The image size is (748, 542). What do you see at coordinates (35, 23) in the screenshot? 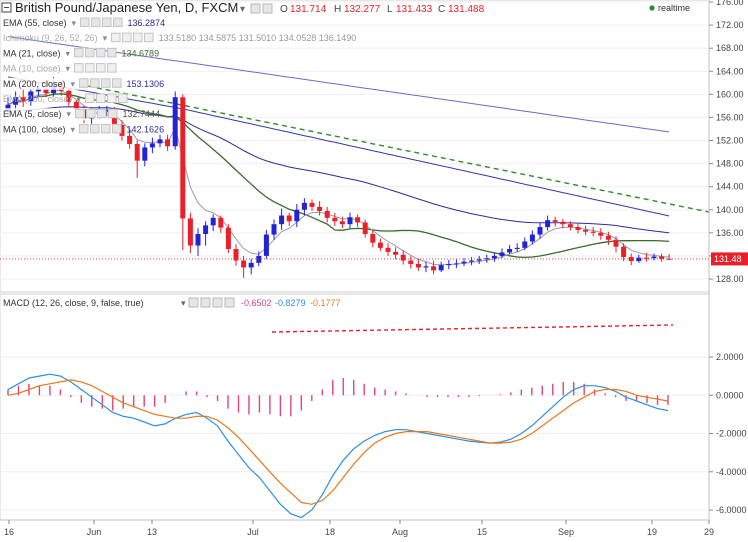
I see `indicator-label: EMA (55, close)` at bounding box center [35, 23].